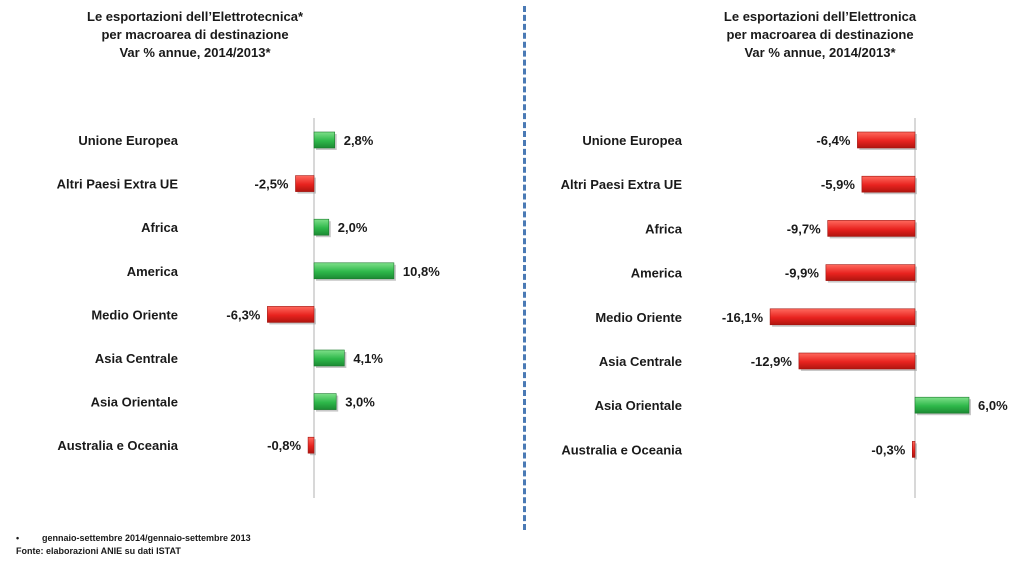  What do you see at coordinates (243, 314) in the screenshot?
I see `data-label: -6,3%` at bounding box center [243, 314].